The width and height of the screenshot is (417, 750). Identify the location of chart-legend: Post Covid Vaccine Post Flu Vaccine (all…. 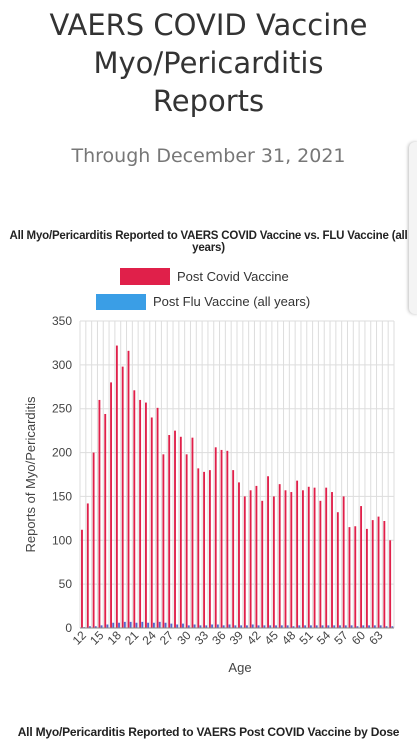
(203, 289).